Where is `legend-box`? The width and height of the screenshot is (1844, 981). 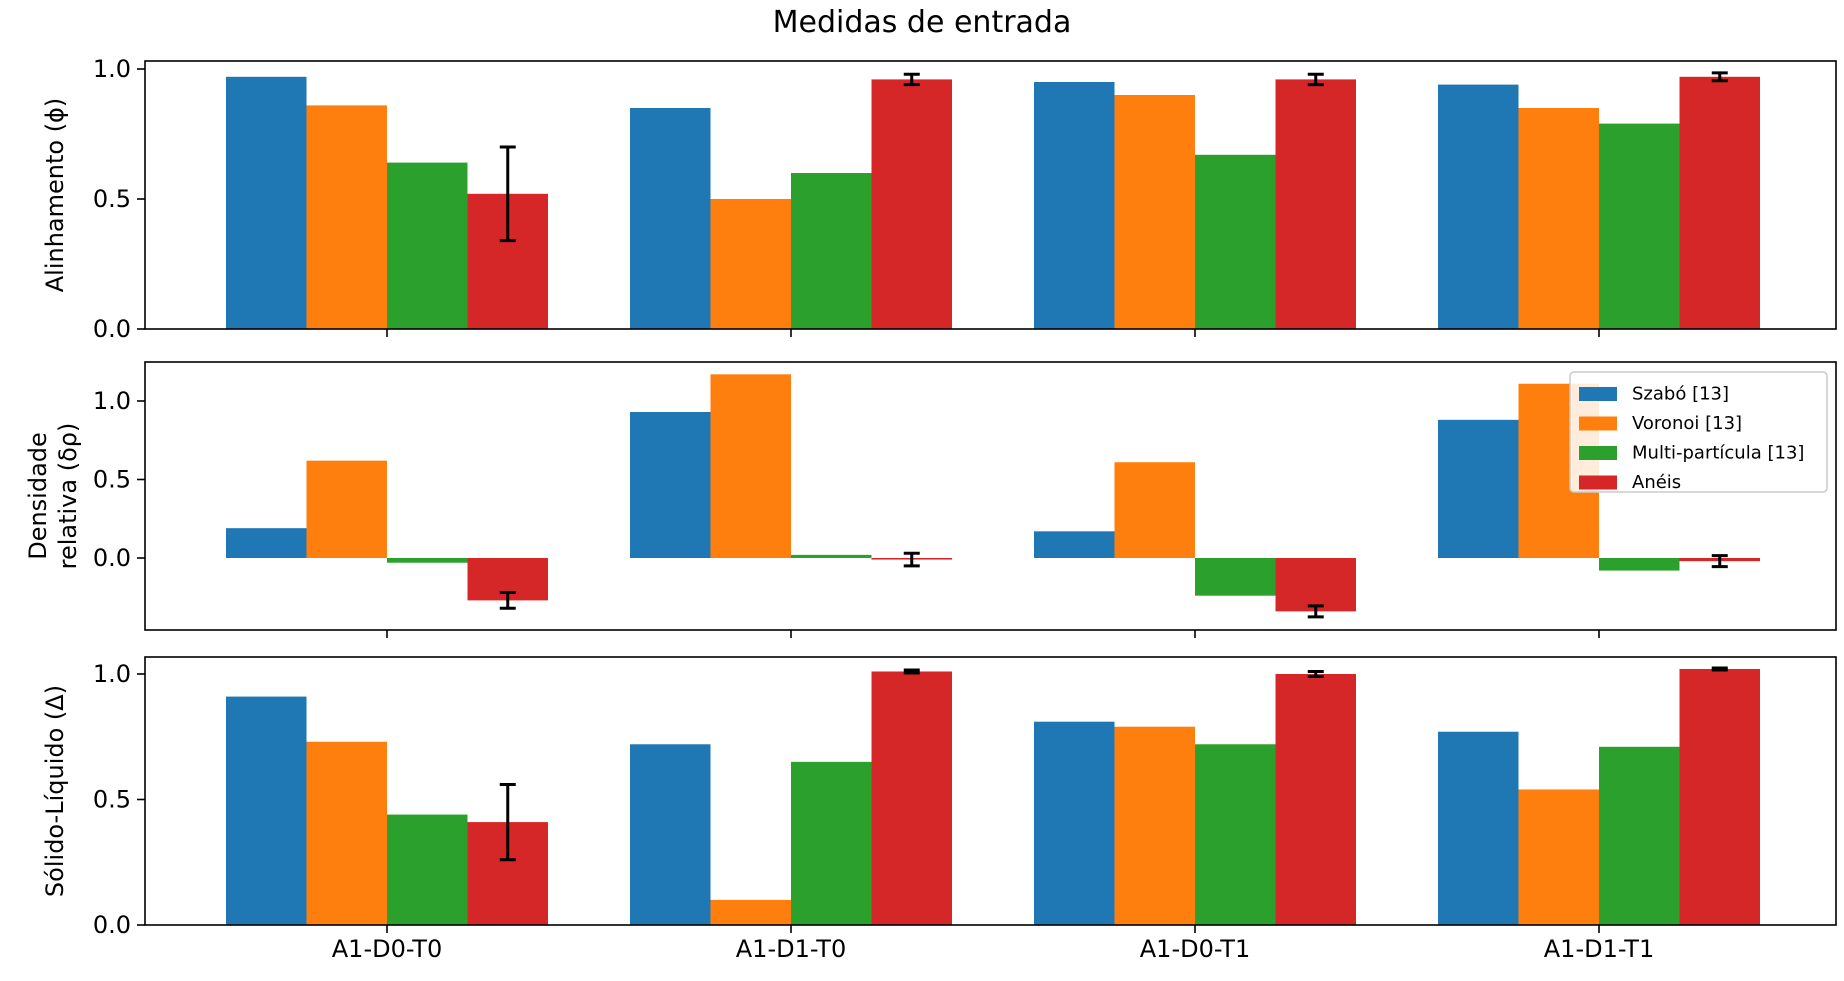 legend-box is located at coordinates (1698, 432).